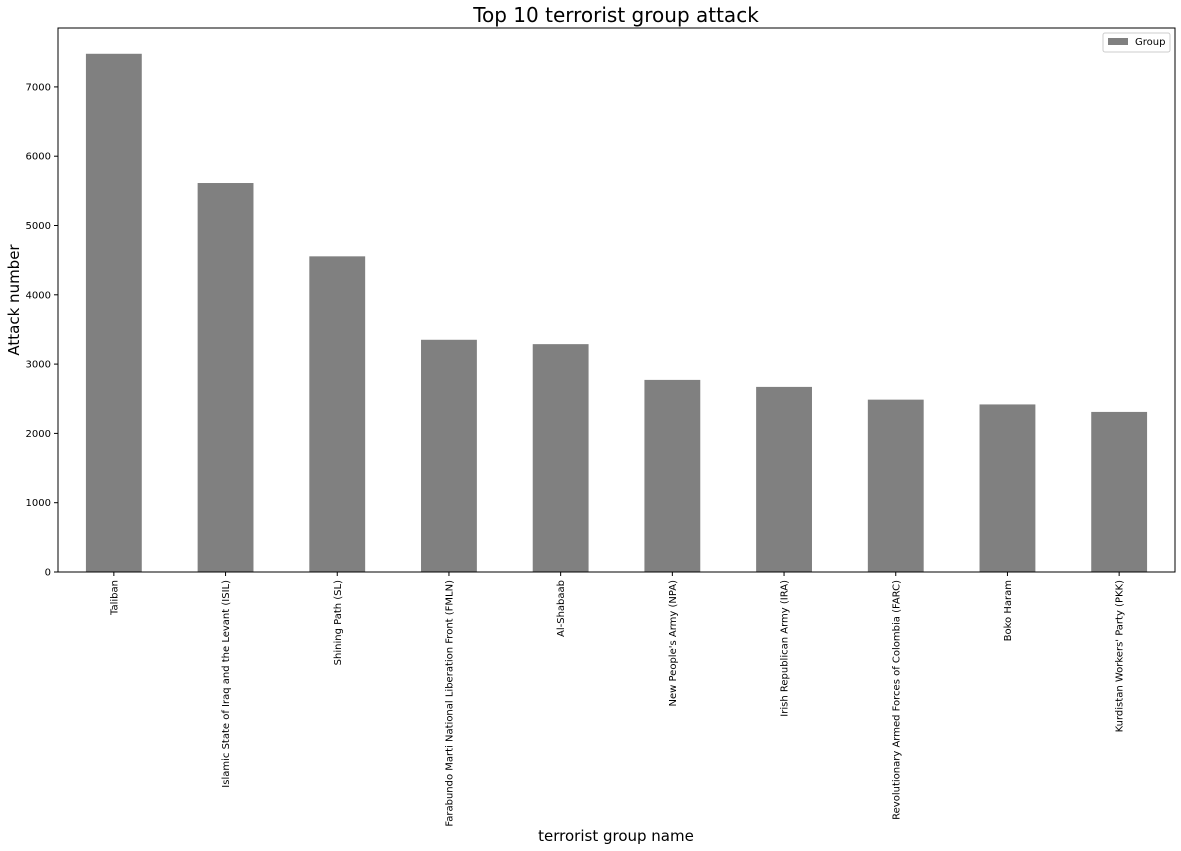 This screenshot has width=1181, height=851. What do you see at coordinates (1120, 656) in the screenshot?
I see `x-tick-label-9: Kurdistan Workers' Party (PKK)` at bounding box center [1120, 656].